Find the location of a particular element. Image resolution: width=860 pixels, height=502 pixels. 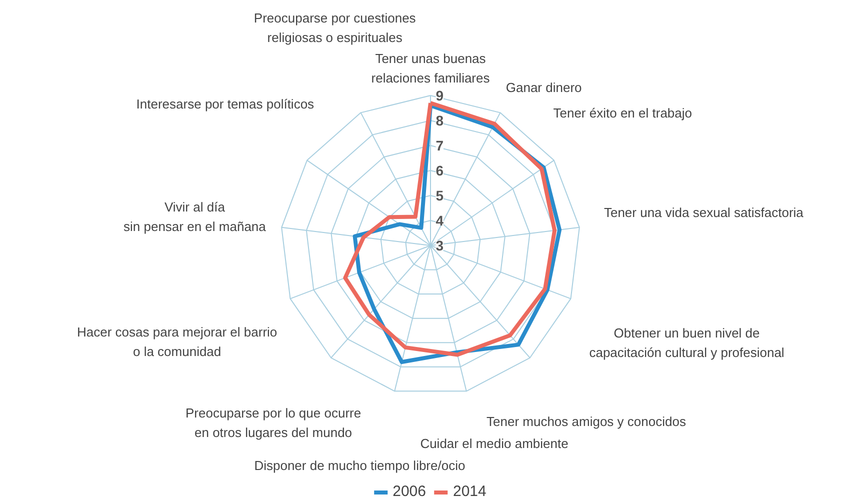

y-tick-label: 9 is located at coordinates (440, 96).